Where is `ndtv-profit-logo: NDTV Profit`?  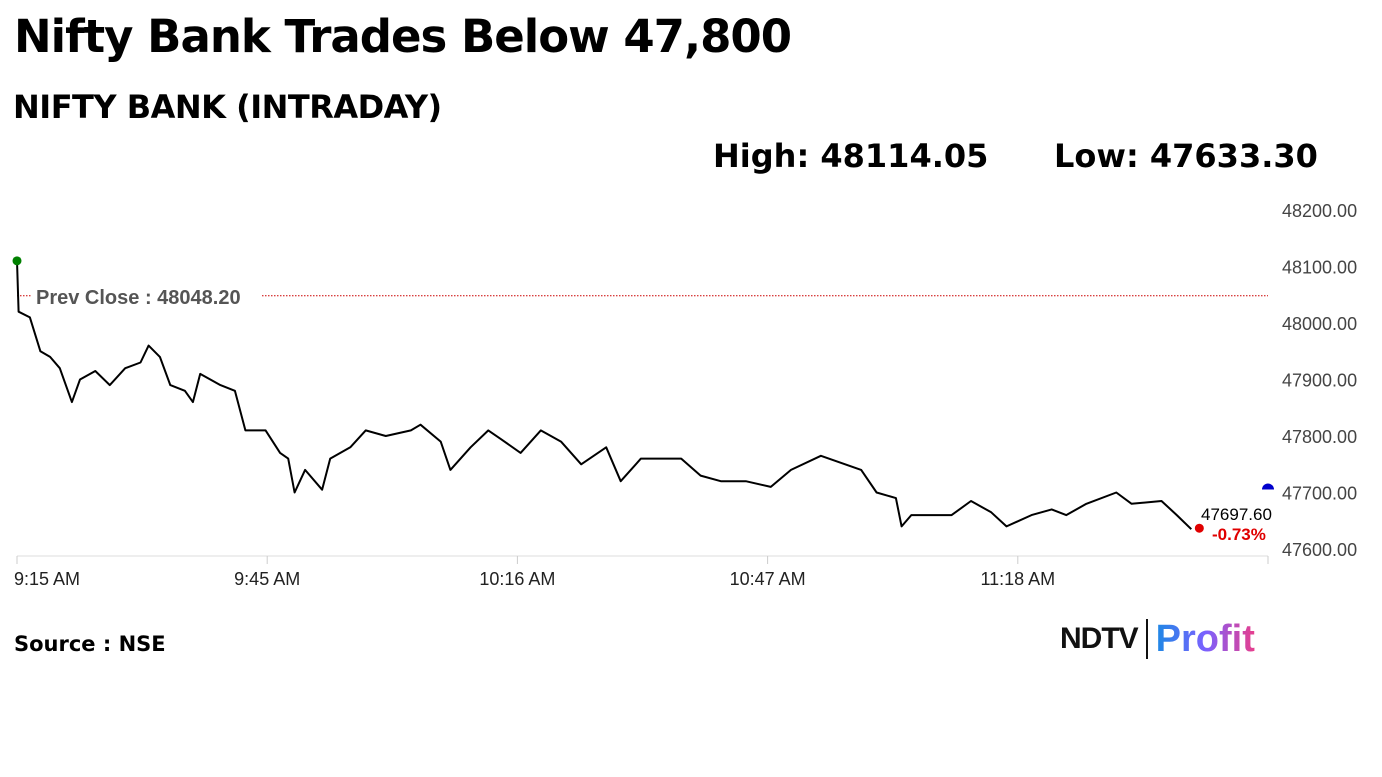 ndtv-profit-logo: NDTV Profit is located at coordinates (1157, 639).